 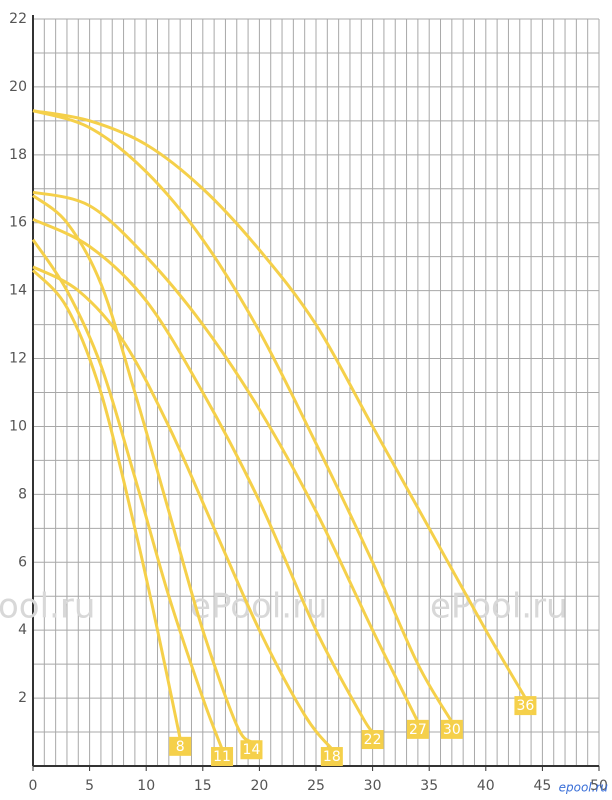 What do you see at coordinates (18, 87) in the screenshot?
I see `y-tick-label: 20` at bounding box center [18, 87].